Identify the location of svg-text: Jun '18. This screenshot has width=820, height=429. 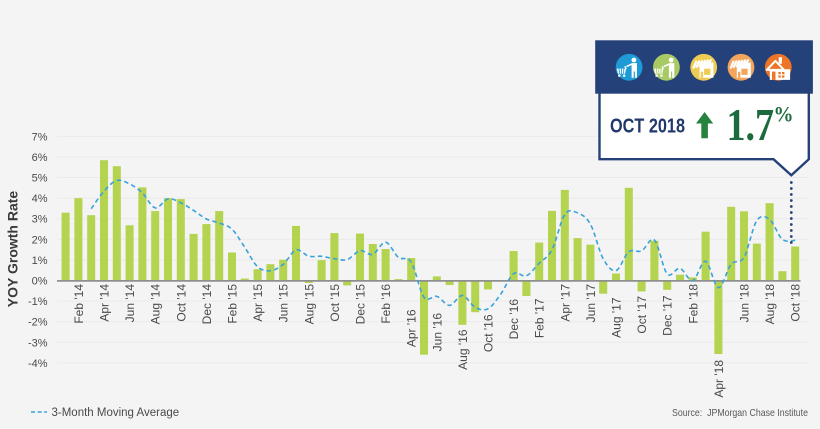
(745, 303).